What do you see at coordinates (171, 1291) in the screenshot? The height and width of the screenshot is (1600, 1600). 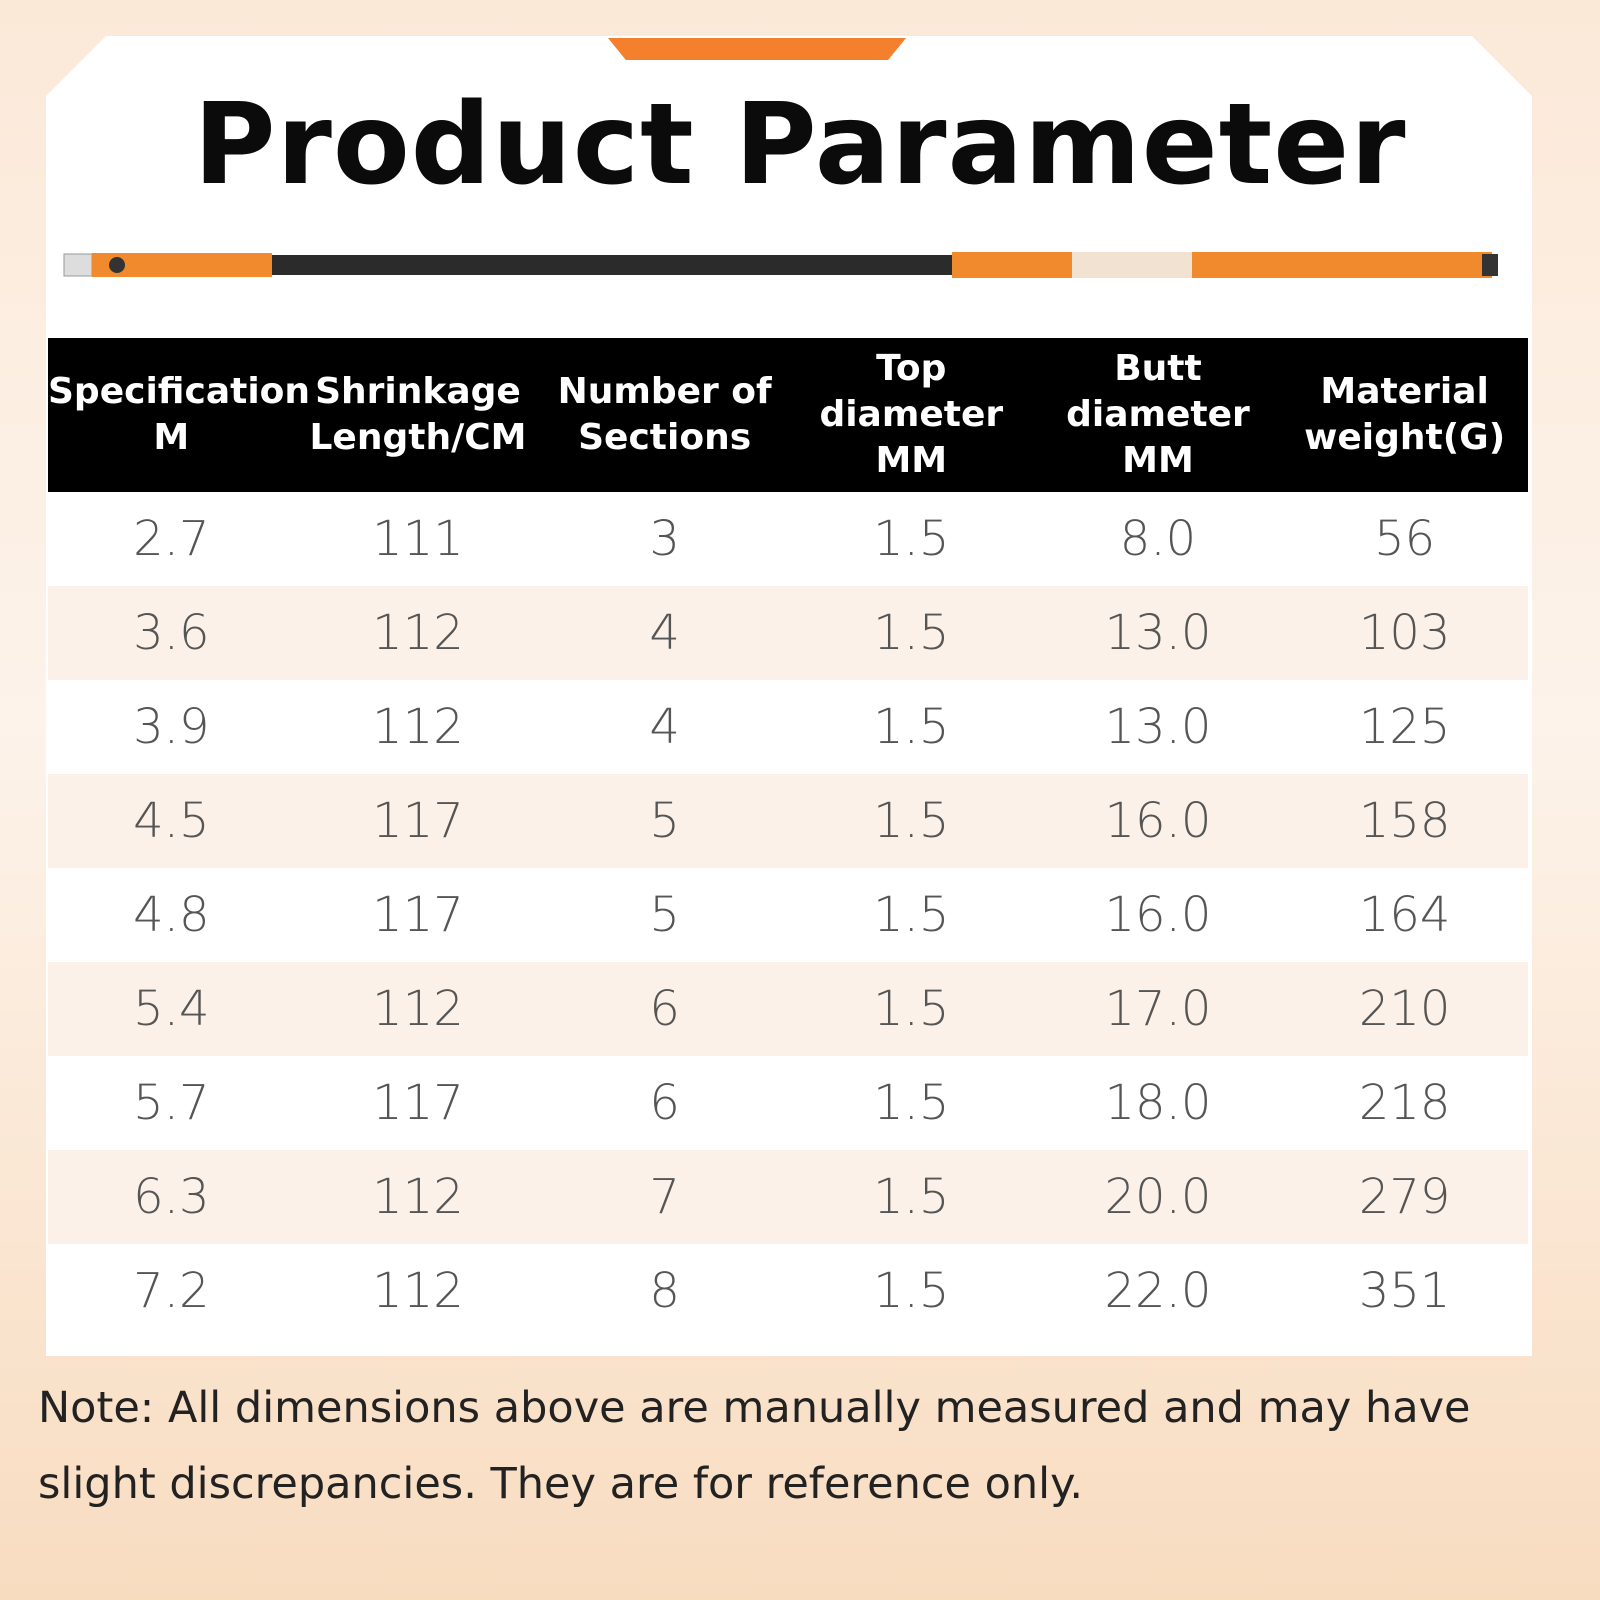 I see `table-cell: 7.2` at bounding box center [171, 1291].